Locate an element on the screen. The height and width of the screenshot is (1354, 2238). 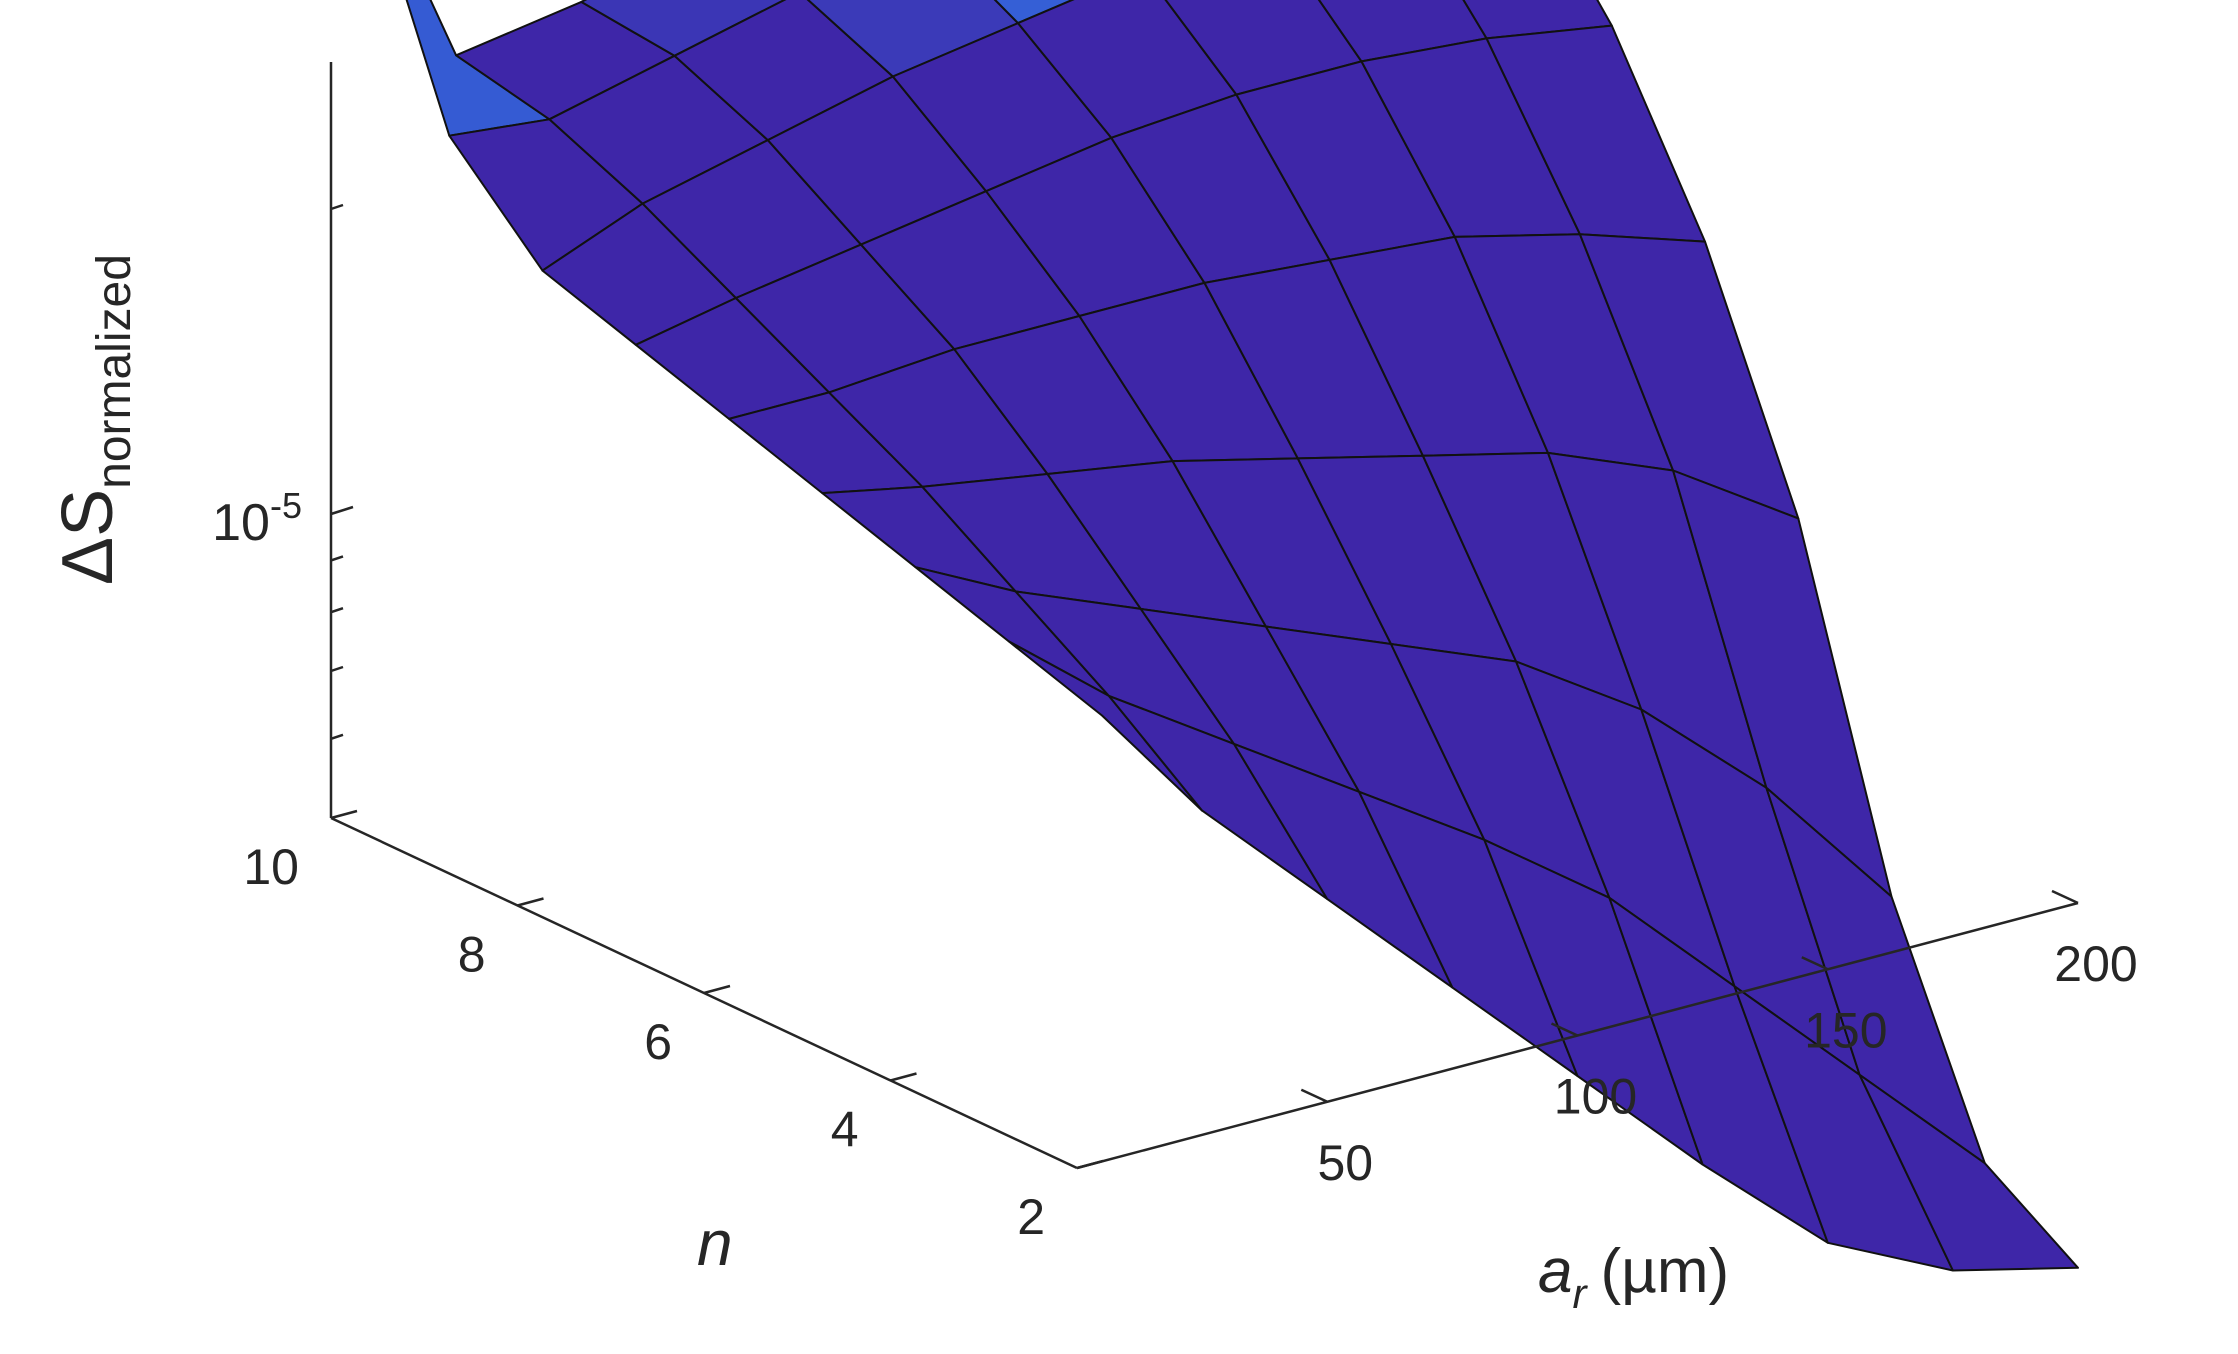
ar-axis-label-subscript: r is located at coordinates (1580, 1293).